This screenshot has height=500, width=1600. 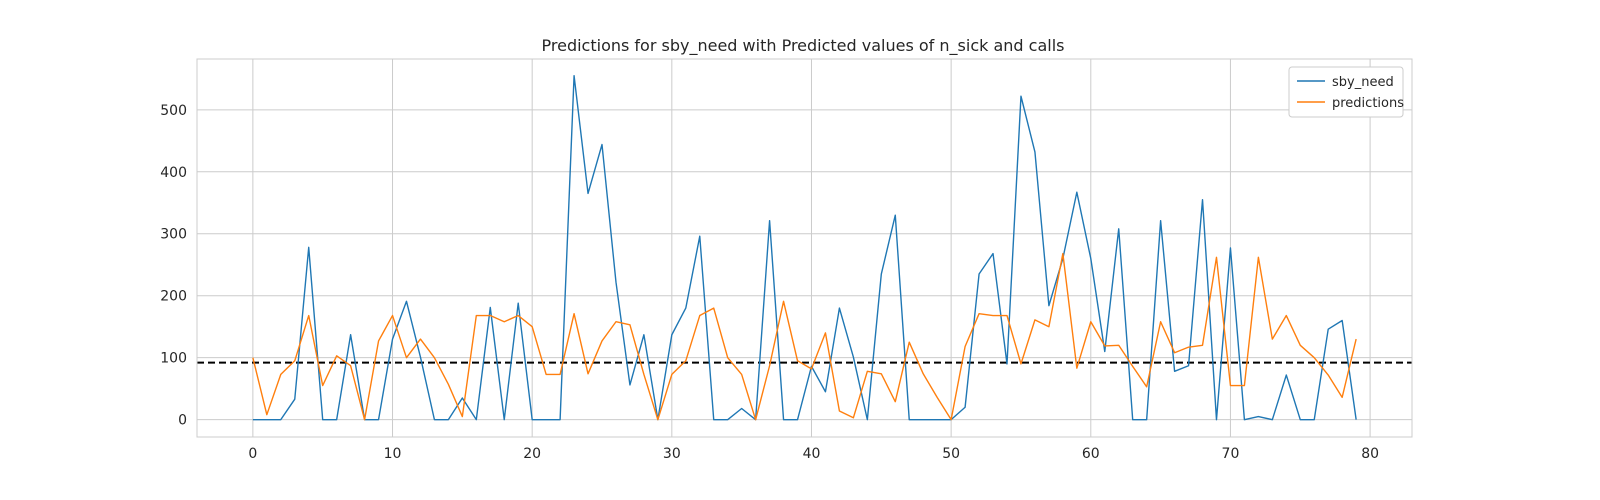 I want to click on x-tick-label: 20, so click(x=532, y=454).